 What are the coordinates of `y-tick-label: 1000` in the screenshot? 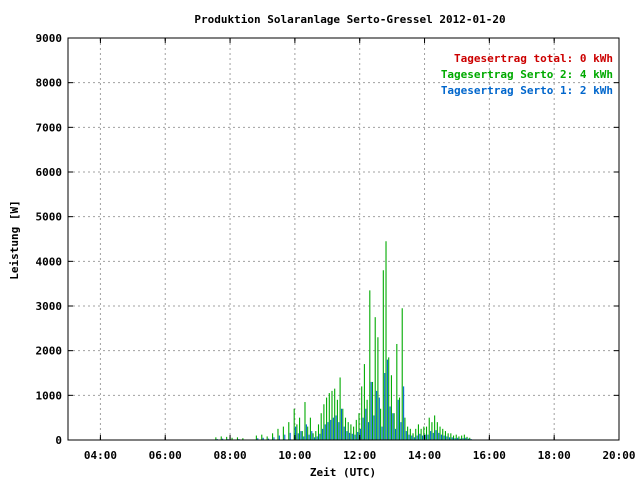 It's located at (49, 395).